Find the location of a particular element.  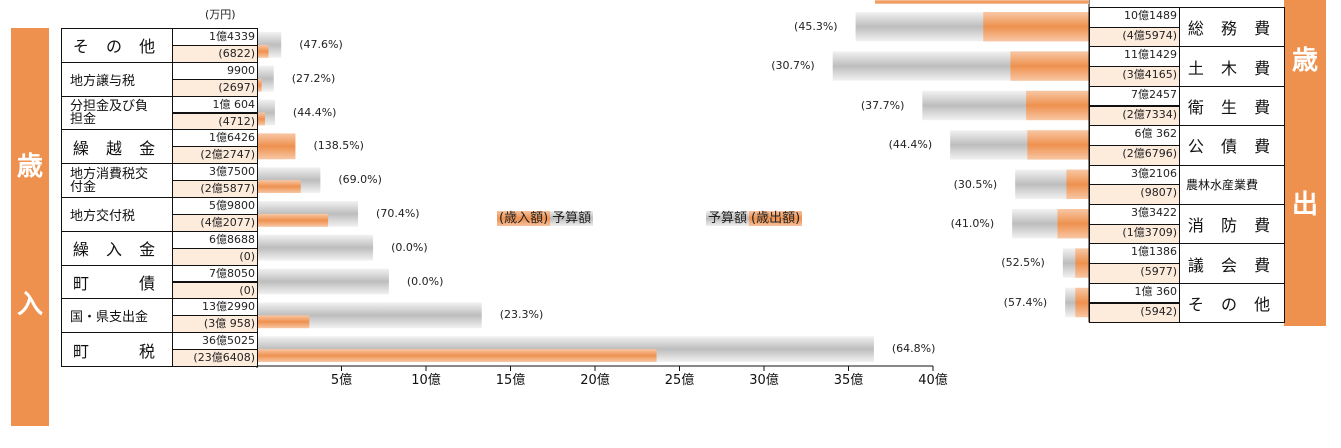

expense-budget-label: 6億 362 is located at coordinates (1134, 135).